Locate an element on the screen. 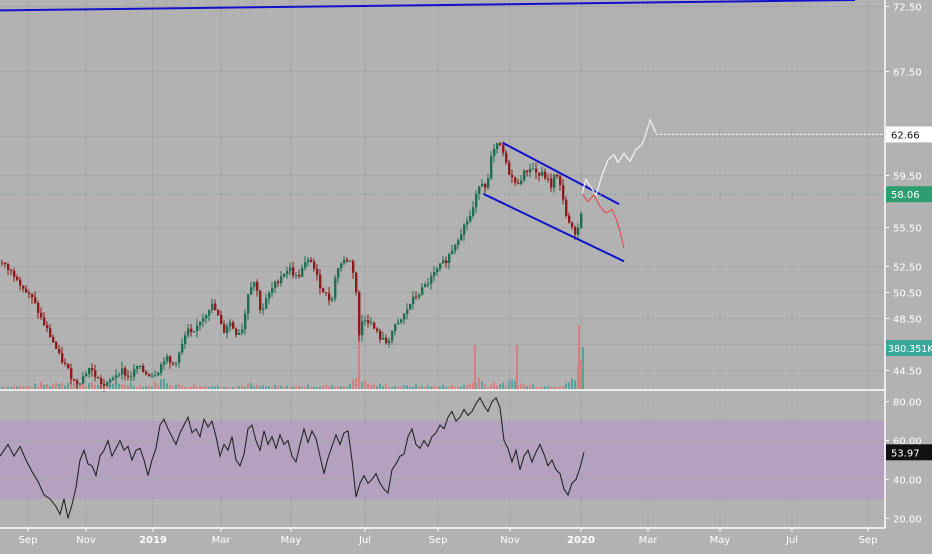  time-tick-label: Sep is located at coordinates (28, 540).